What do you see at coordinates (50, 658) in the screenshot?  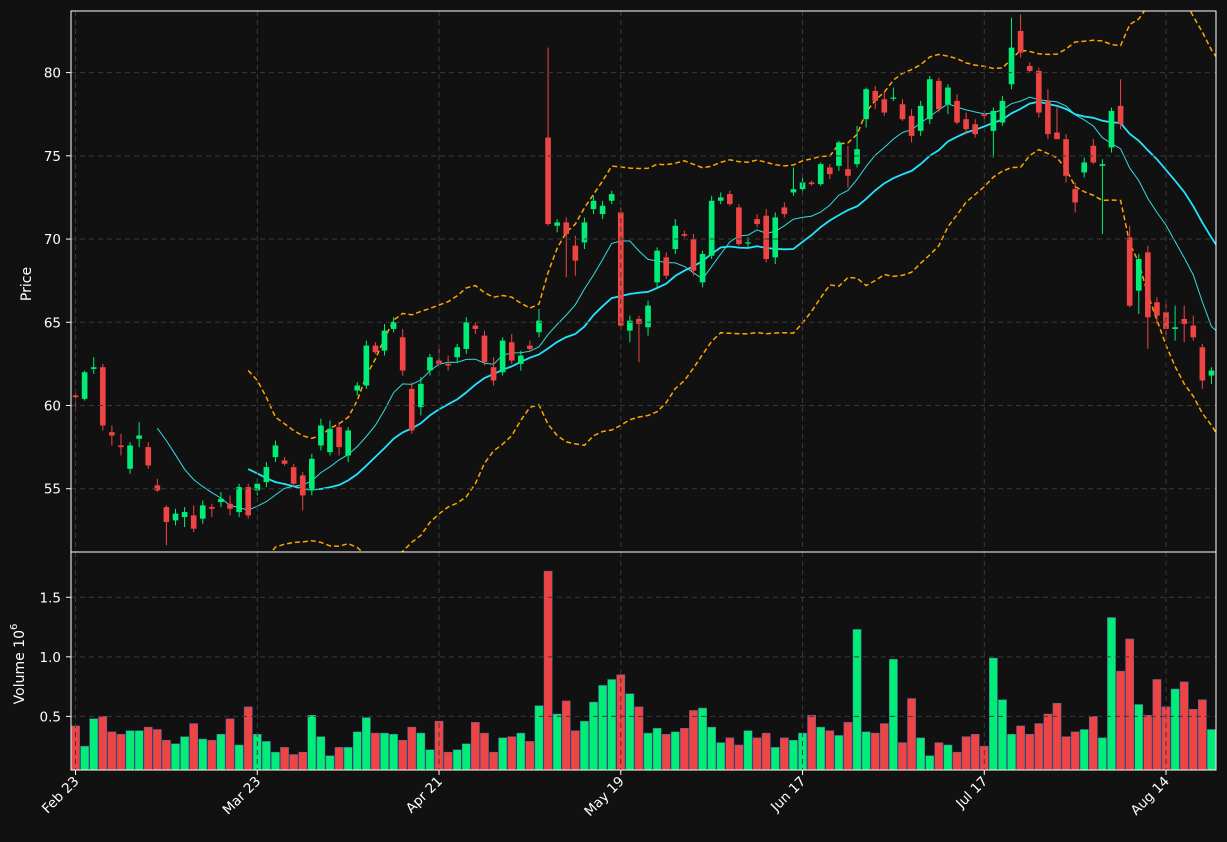 I see `volume-tick-label: 1.0` at bounding box center [50, 658].